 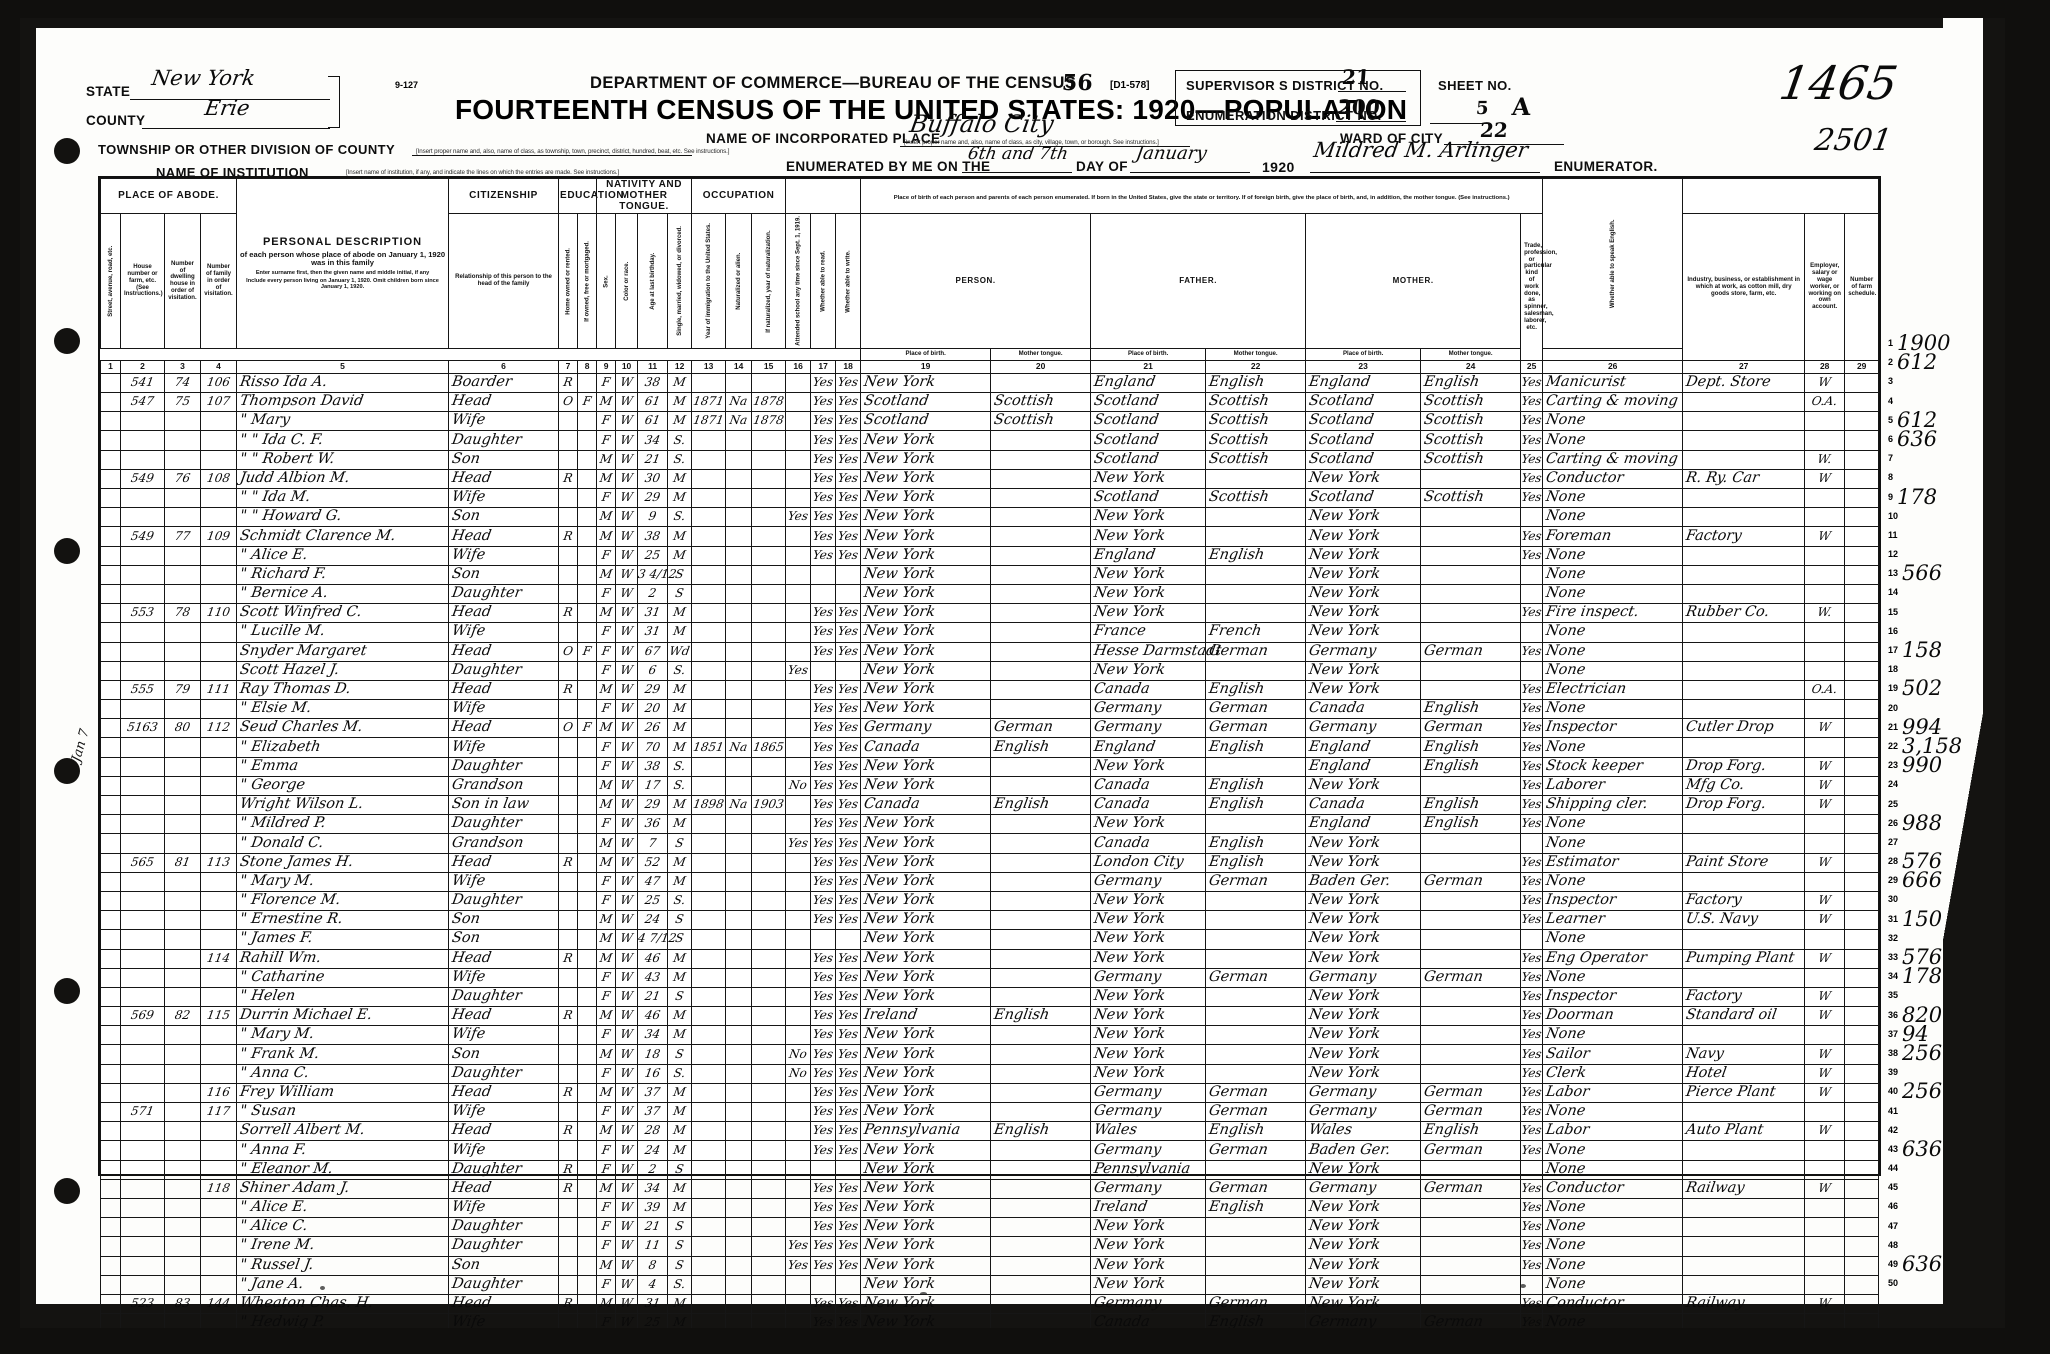 I want to click on cell-rel: Head, so click(x=504, y=728).